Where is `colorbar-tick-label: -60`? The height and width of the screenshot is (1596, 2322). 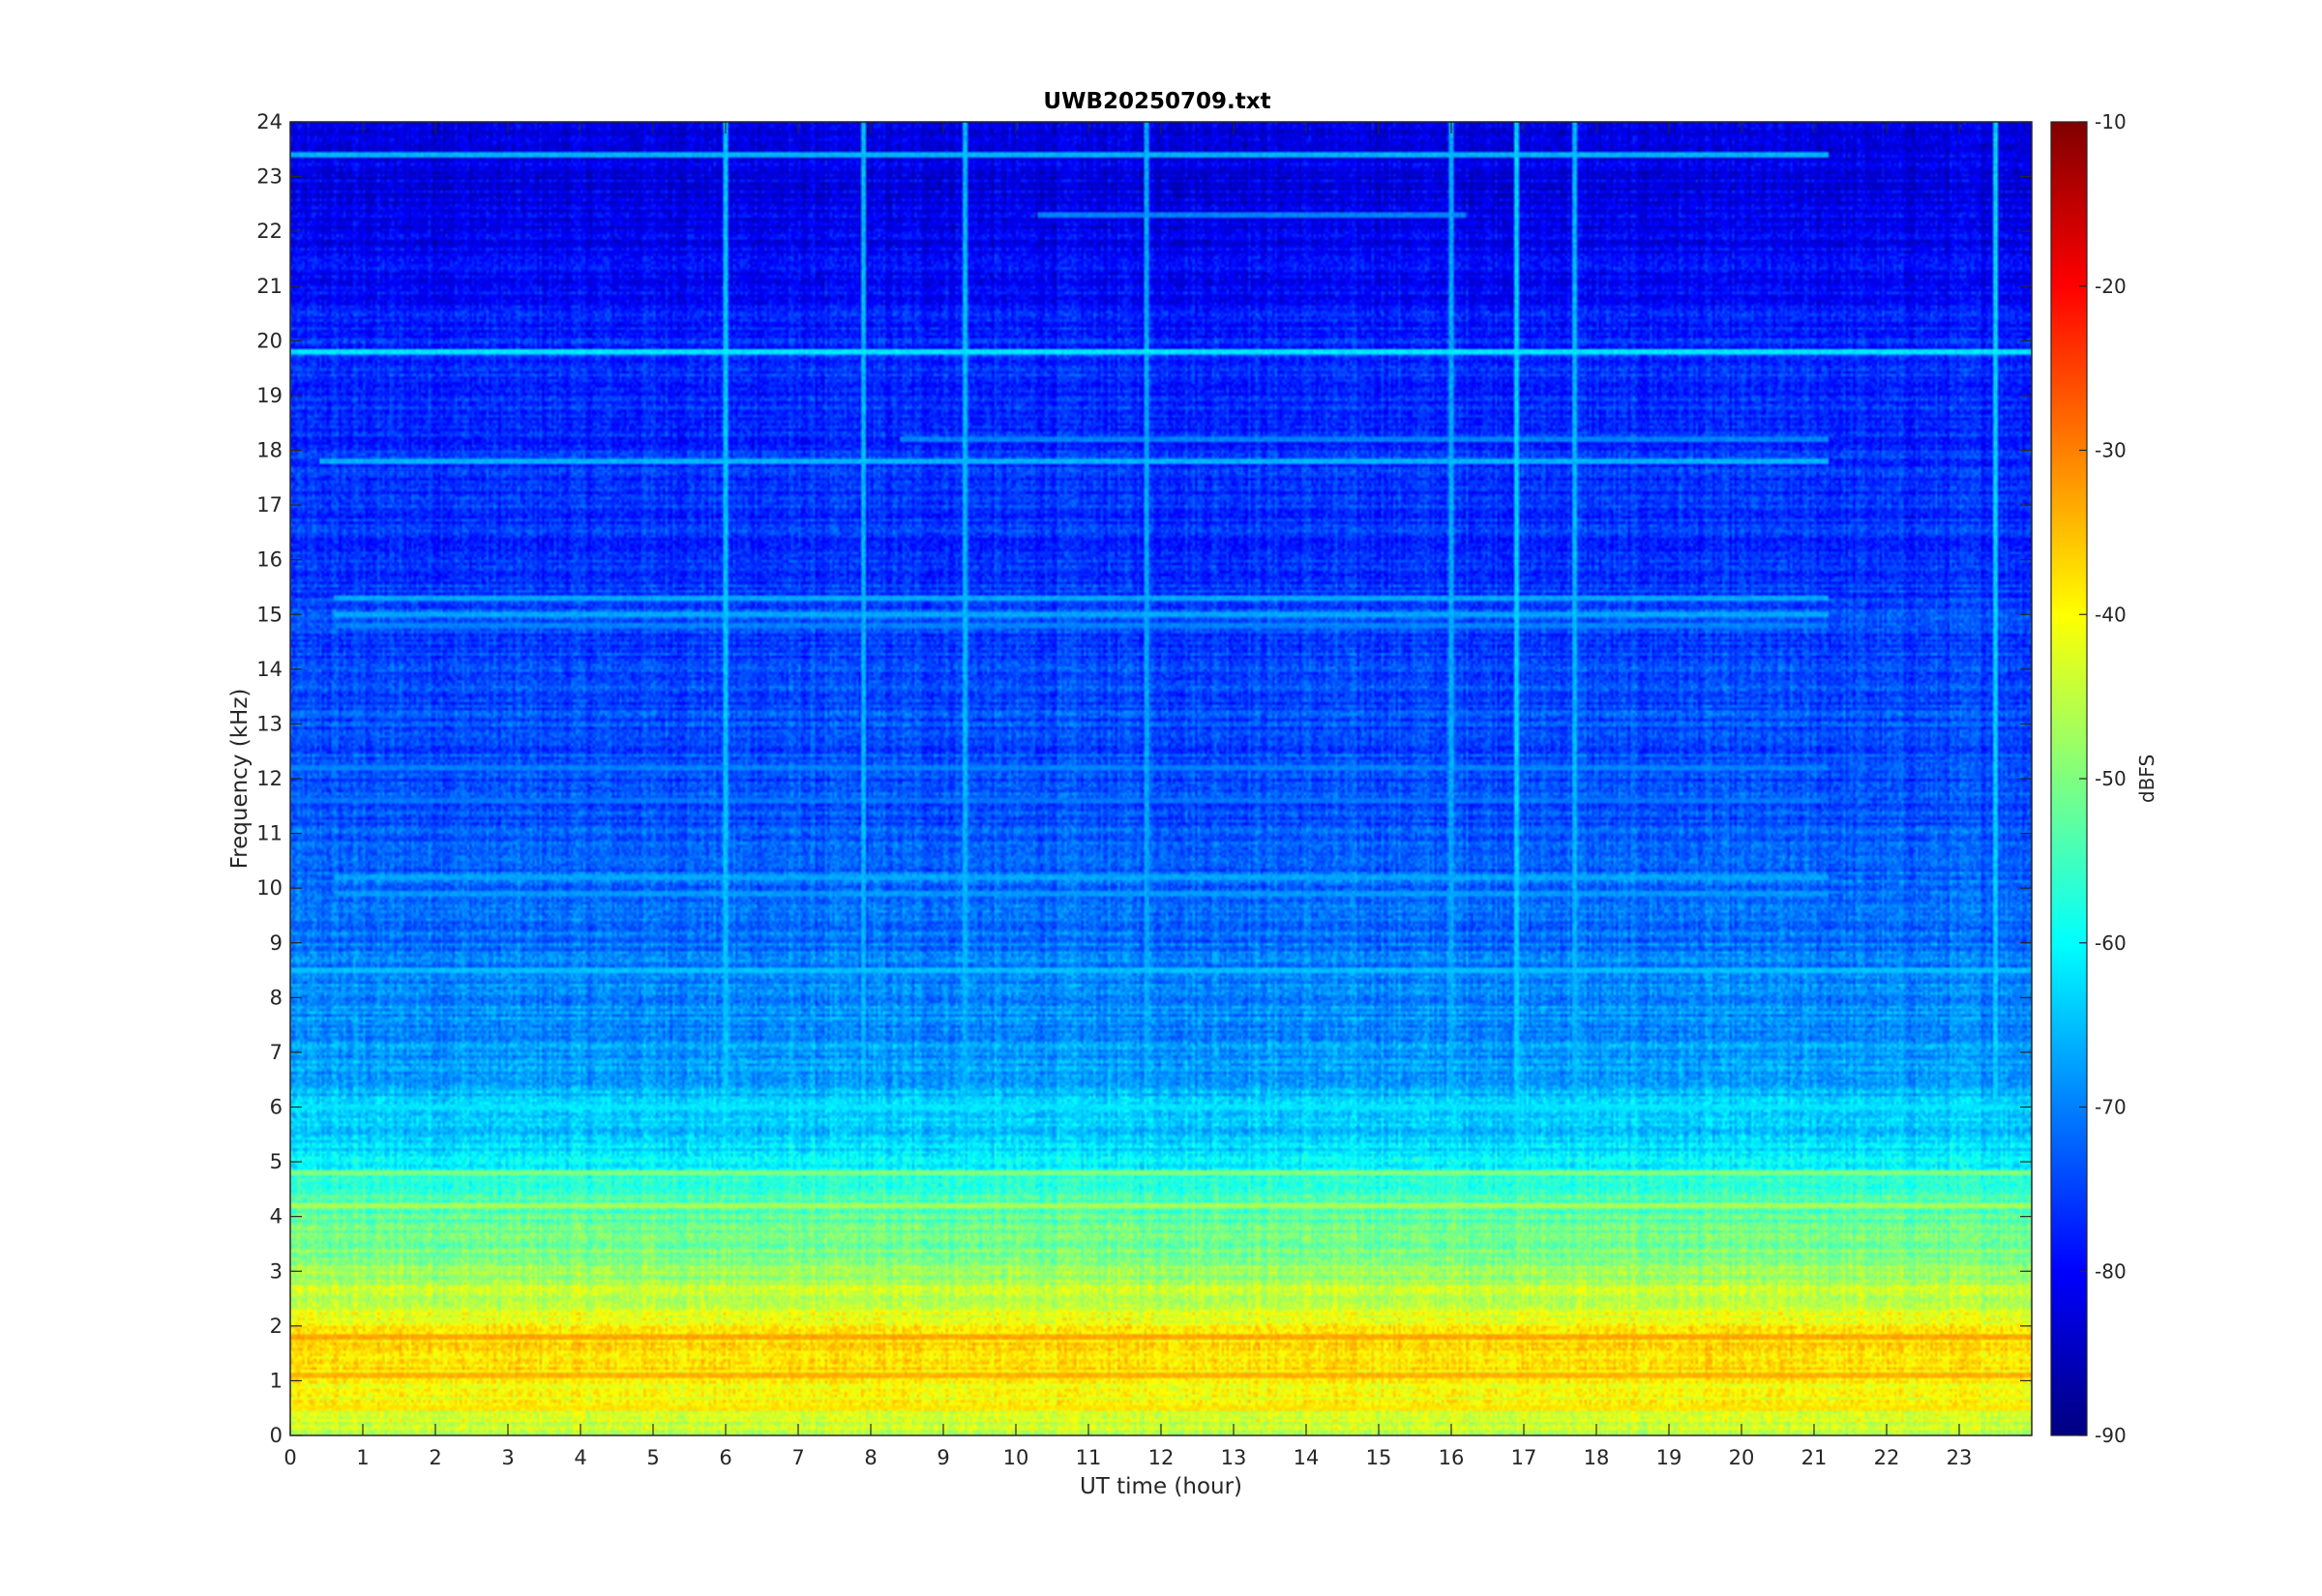 colorbar-tick-label: -60 is located at coordinates (2111, 943).